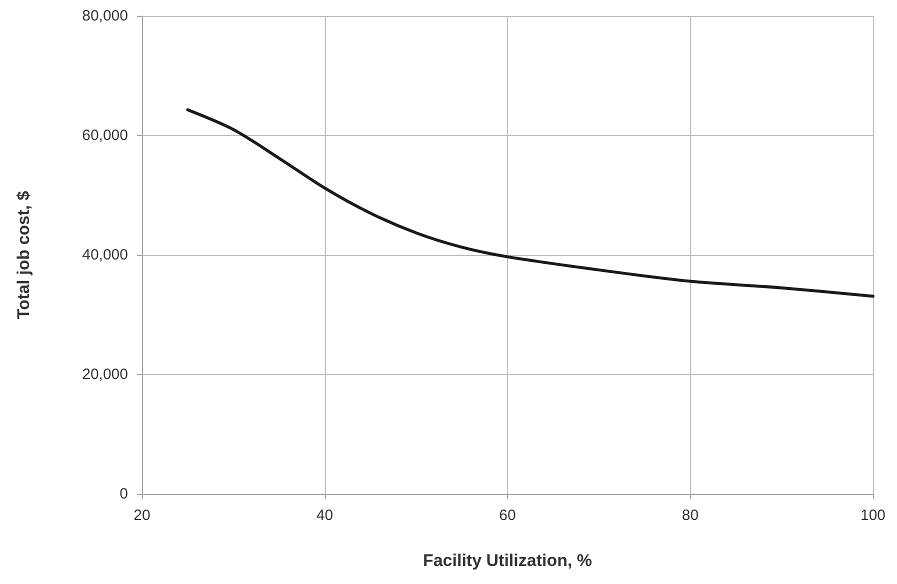 Image resolution: width=897 pixels, height=584 pixels. I want to click on x-tick-label: 100, so click(873, 515).